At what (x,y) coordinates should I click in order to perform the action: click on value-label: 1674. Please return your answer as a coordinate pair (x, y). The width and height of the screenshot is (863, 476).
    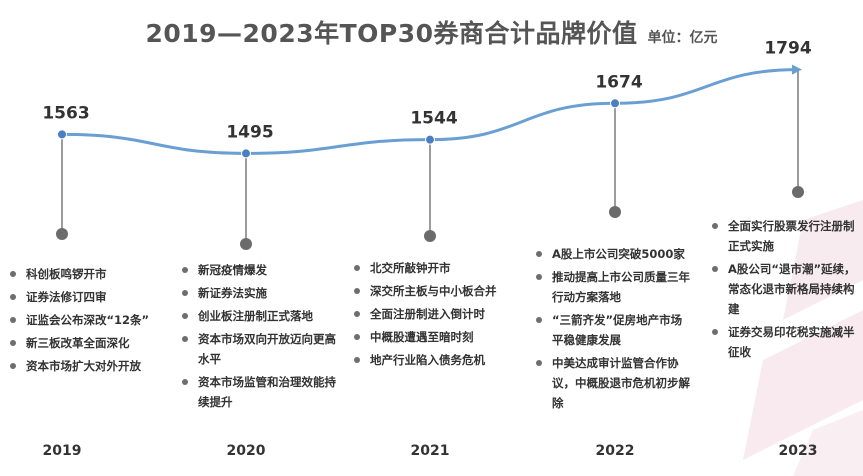
    Looking at the image, I should click on (618, 82).